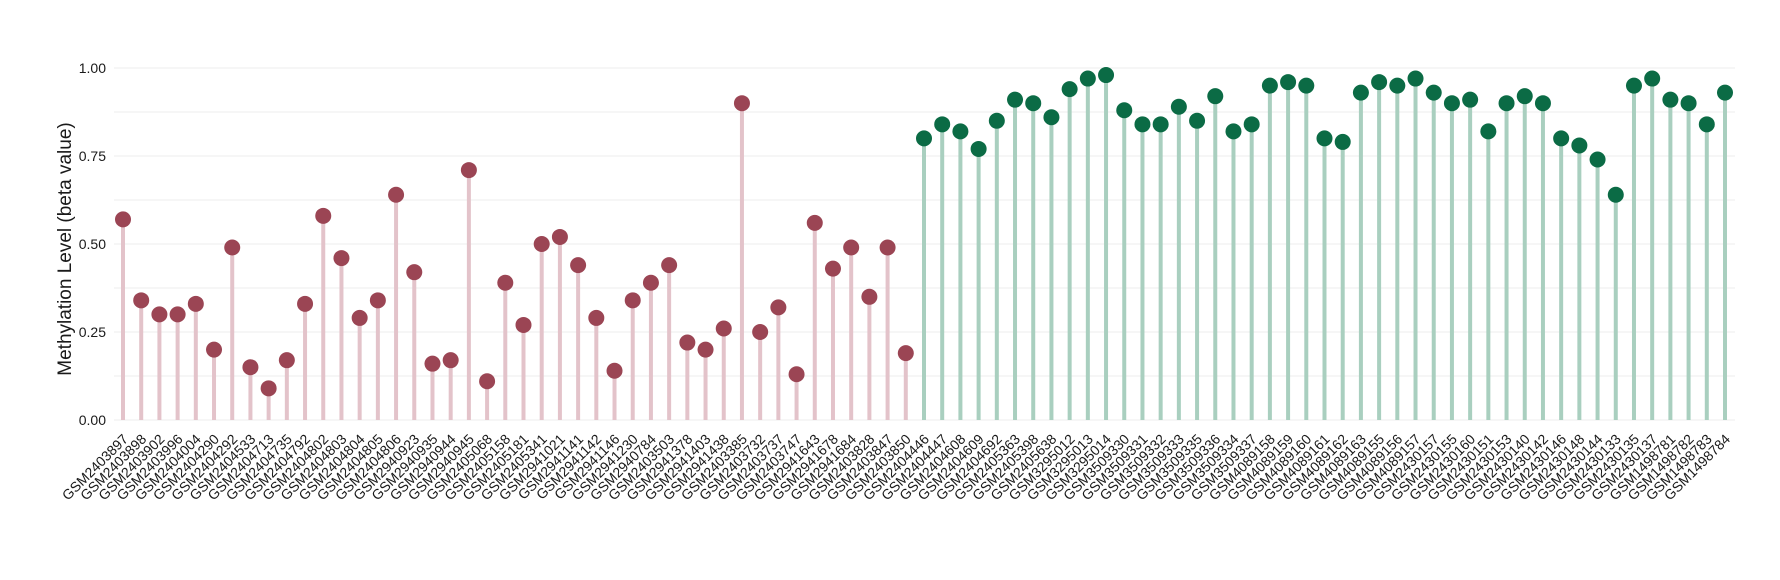 The image size is (1780, 580). Describe the element at coordinates (92, 420) in the screenshot. I see `y-tick-label: 0.00` at that location.